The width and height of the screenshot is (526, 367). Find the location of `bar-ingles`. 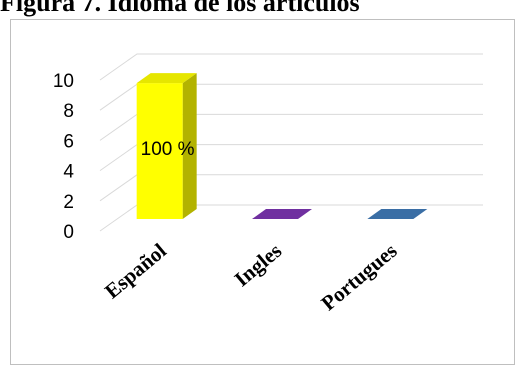

bar-ingles is located at coordinates (282, 214).